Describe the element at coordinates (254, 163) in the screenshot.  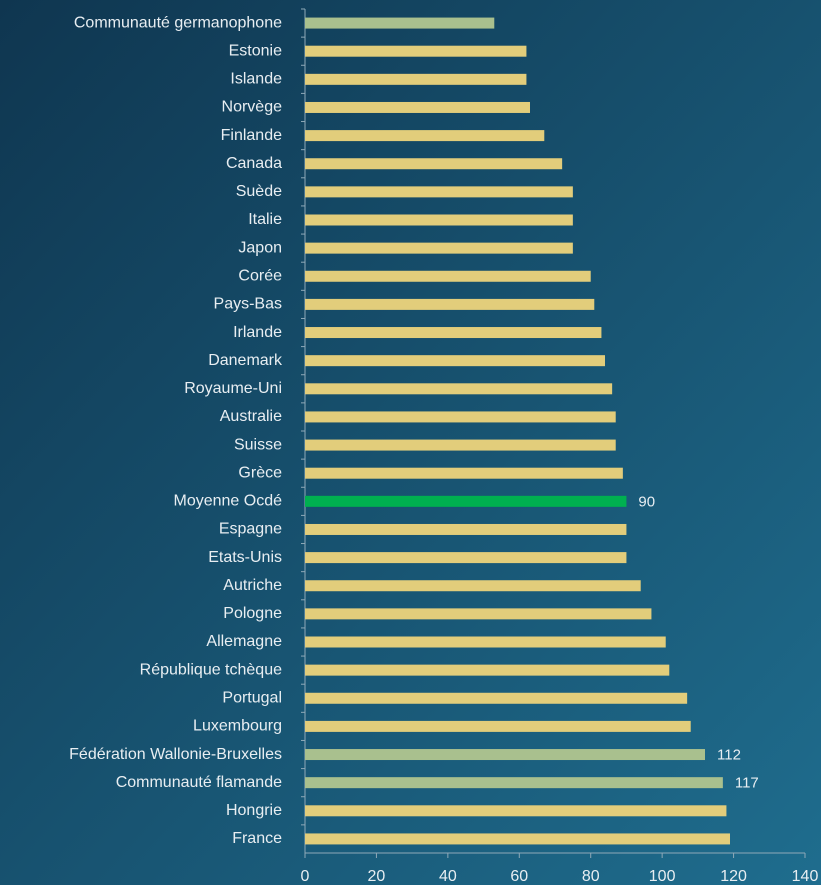
I see `y-tick-label: Canada` at that location.